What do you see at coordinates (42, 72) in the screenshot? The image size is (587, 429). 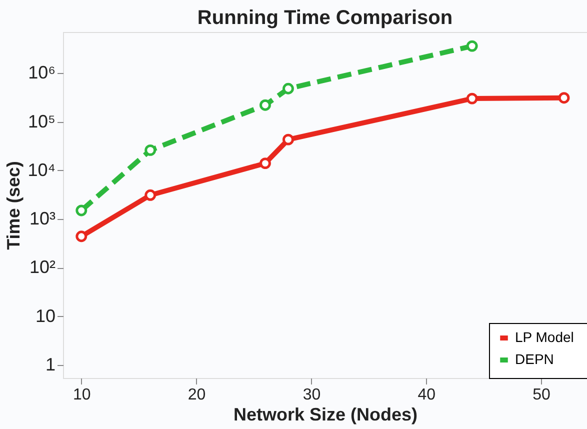 I see `y-tick-label: 10⁶` at bounding box center [42, 72].